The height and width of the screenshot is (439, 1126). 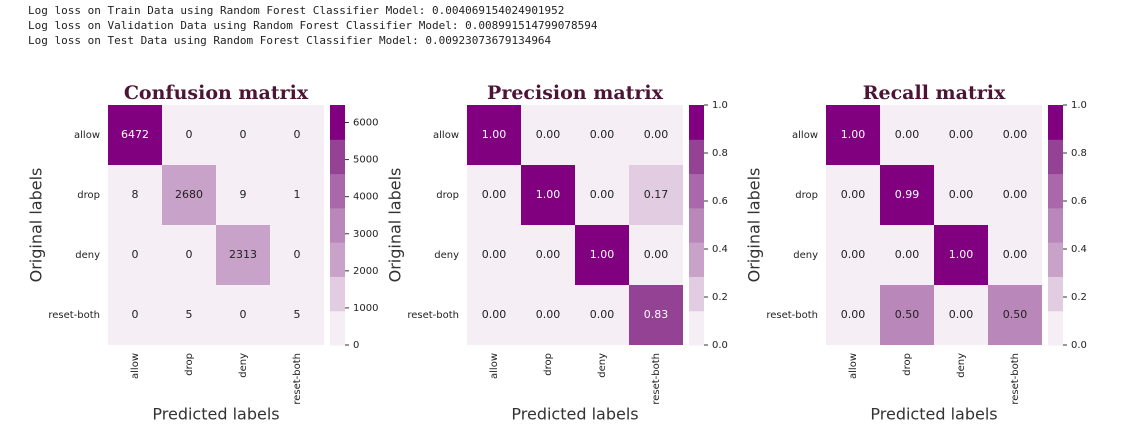 What do you see at coordinates (365, 308) in the screenshot?
I see `colorbar-tick-label: 1000` at bounding box center [365, 308].